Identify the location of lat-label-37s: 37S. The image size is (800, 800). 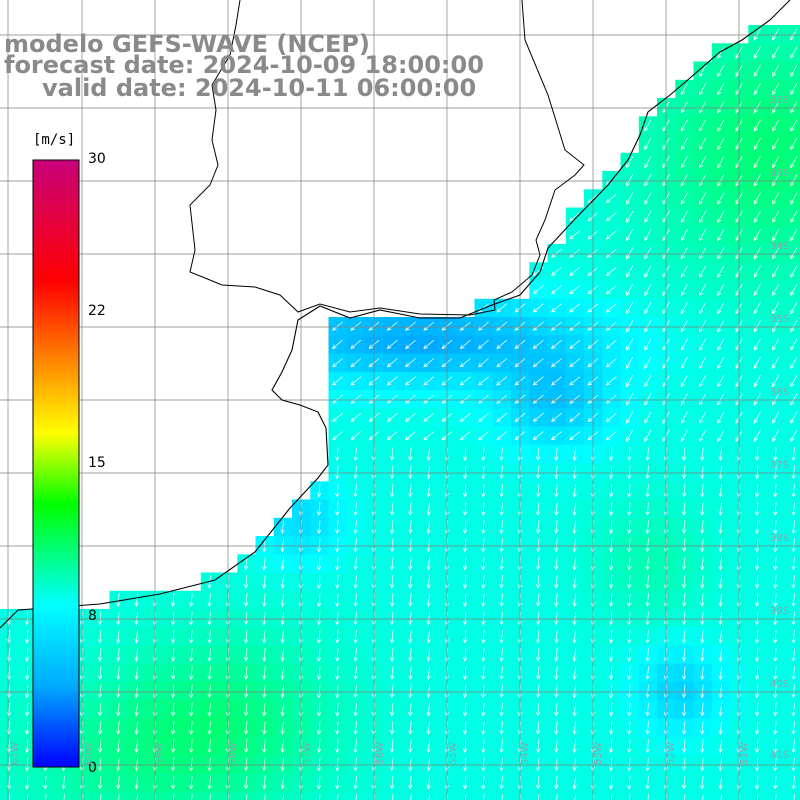
(780, 465).